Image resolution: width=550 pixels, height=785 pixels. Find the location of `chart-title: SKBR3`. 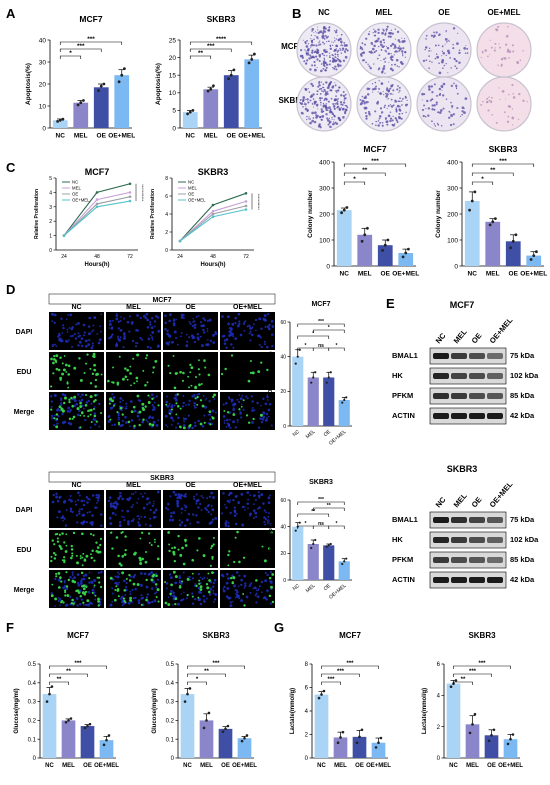

chart-title: SKBR3 is located at coordinates (213, 172).